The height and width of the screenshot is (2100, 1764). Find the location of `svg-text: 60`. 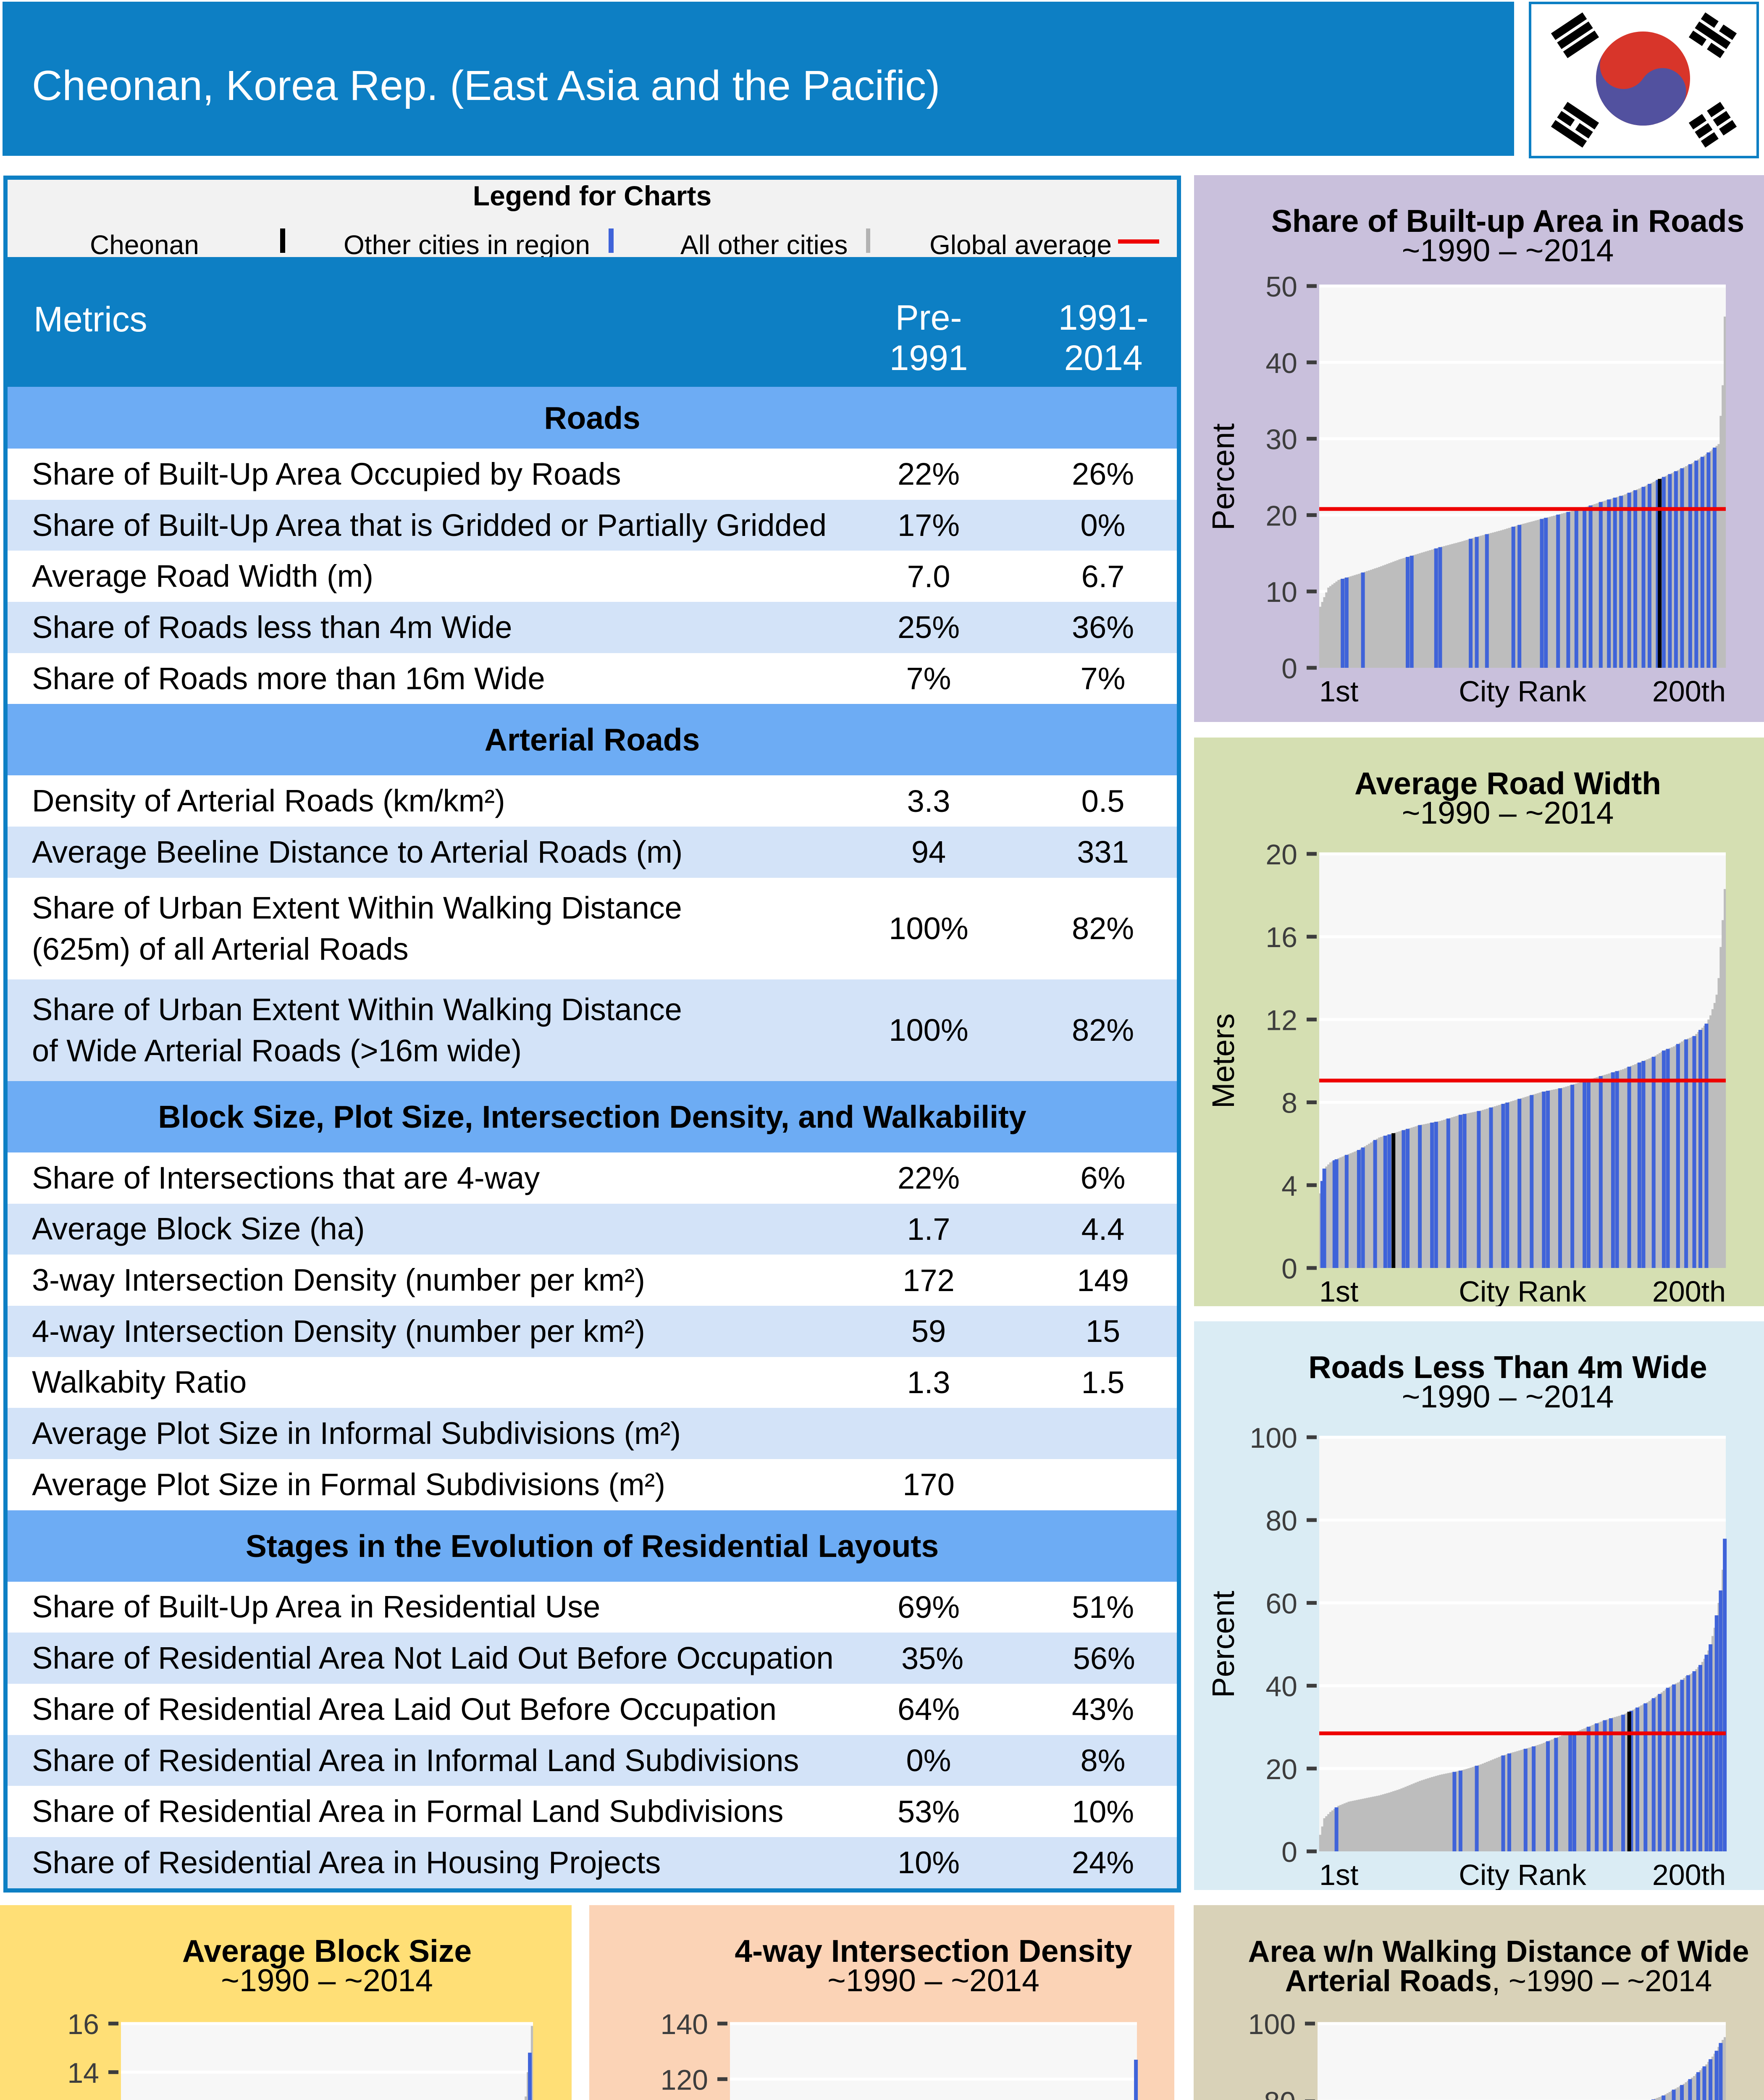

svg-text: 60 is located at coordinates (1281, 1604).